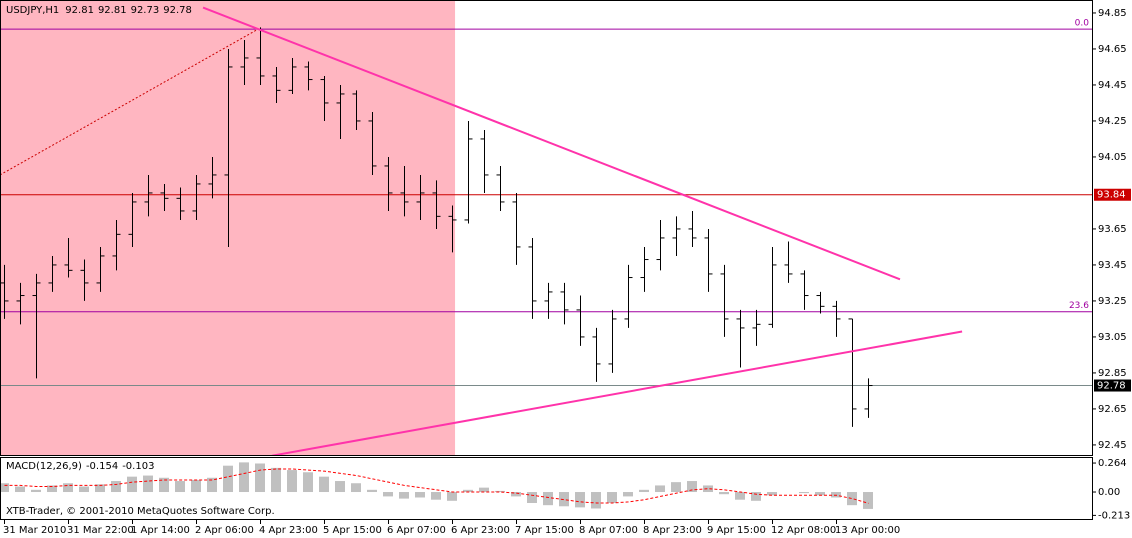 This screenshot has height=538, width=1132. I want to click on symbol: USDJPY,H1, so click(32, 10).